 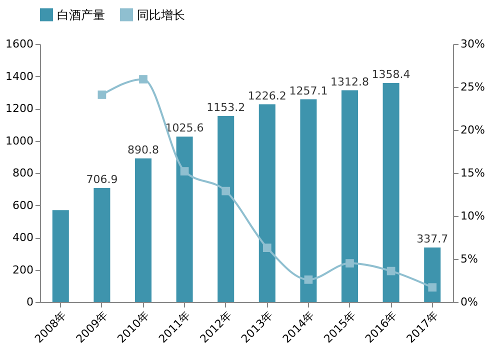 I want to click on y2-tick-label: 10%, so click(x=472, y=216).